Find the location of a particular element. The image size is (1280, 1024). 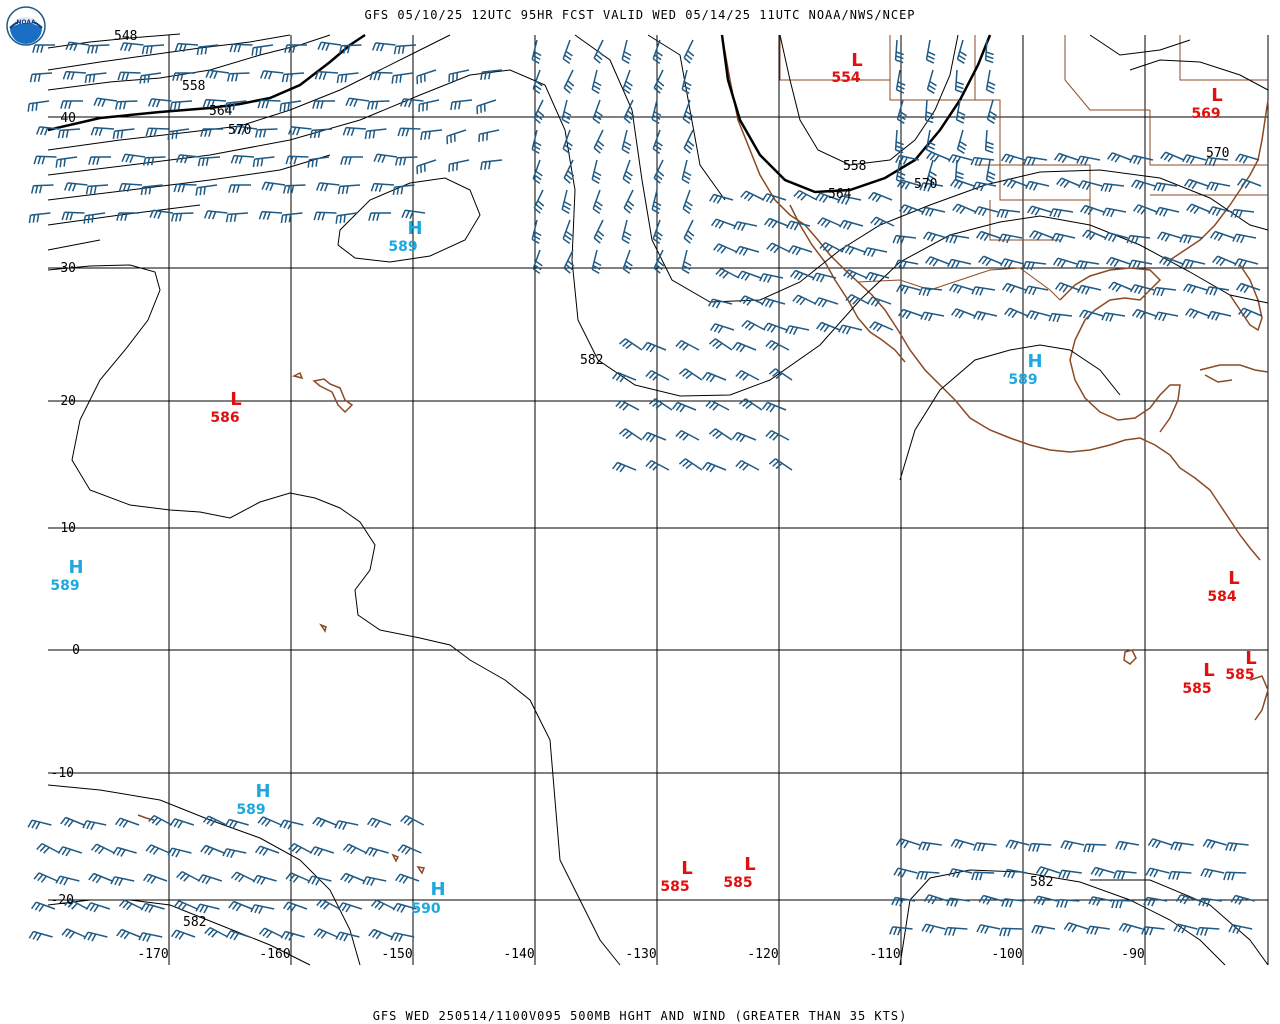

lat-label: -10 is located at coordinates (62, 773).